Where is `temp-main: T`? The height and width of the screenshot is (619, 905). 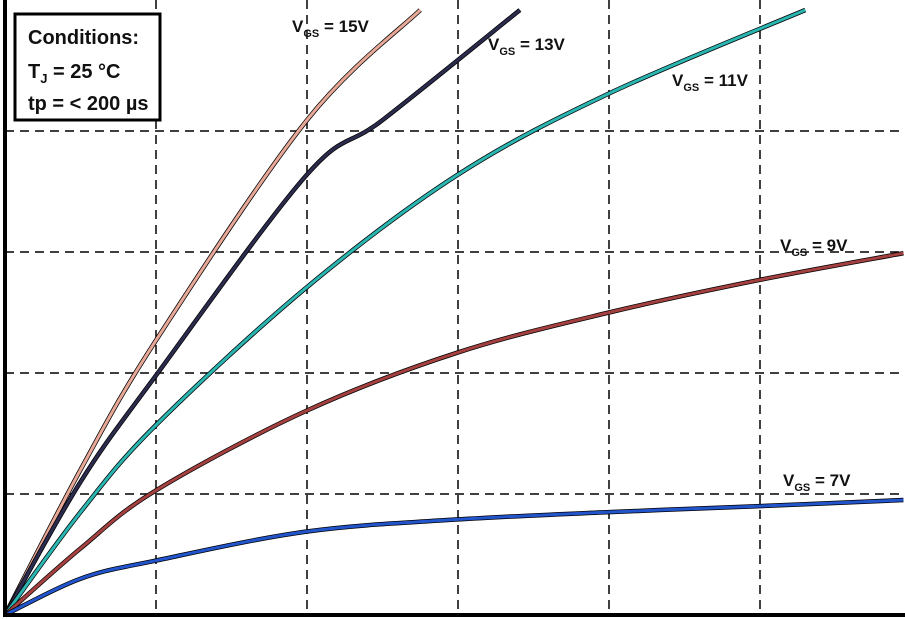
temp-main: T is located at coordinates (34, 72).